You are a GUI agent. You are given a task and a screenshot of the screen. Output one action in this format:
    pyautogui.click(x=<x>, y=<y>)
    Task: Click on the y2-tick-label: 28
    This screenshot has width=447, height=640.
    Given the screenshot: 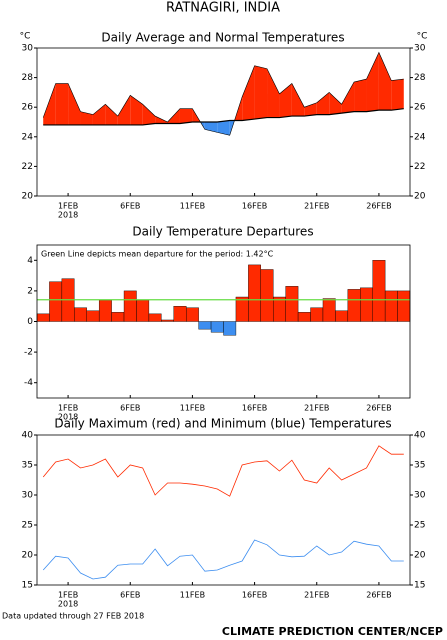 What is the action you would take?
    pyautogui.click(x=420, y=78)
    